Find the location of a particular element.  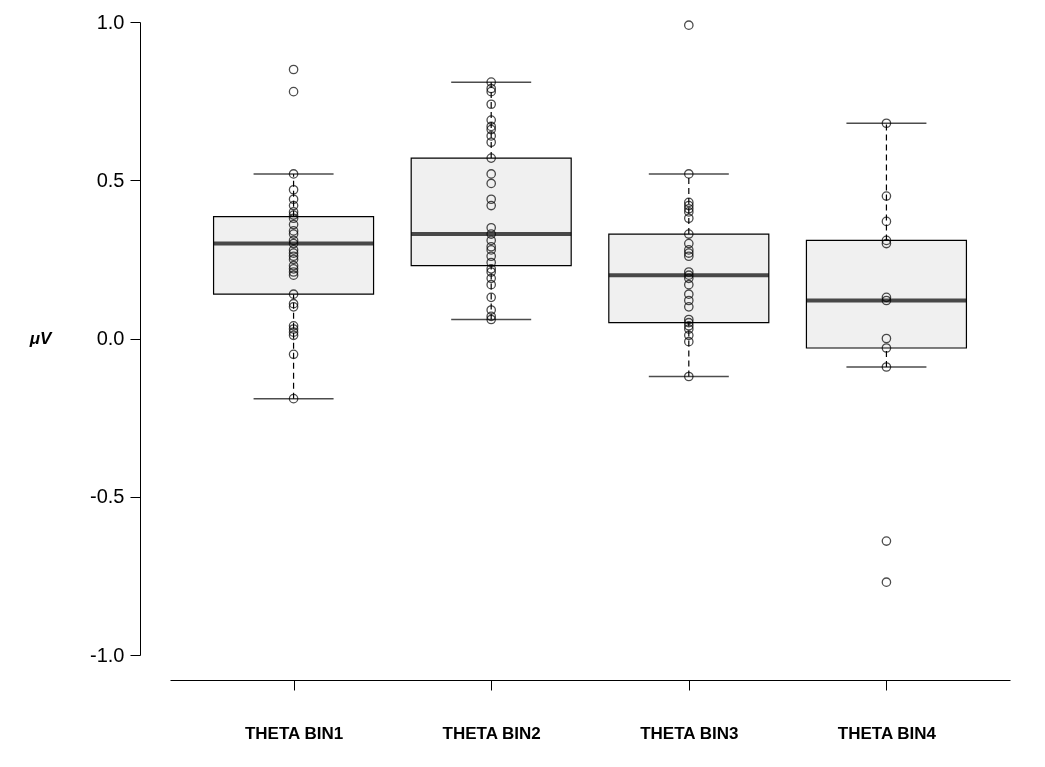

x-tick-label: THETA BIN1 is located at coordinates (294, 733).